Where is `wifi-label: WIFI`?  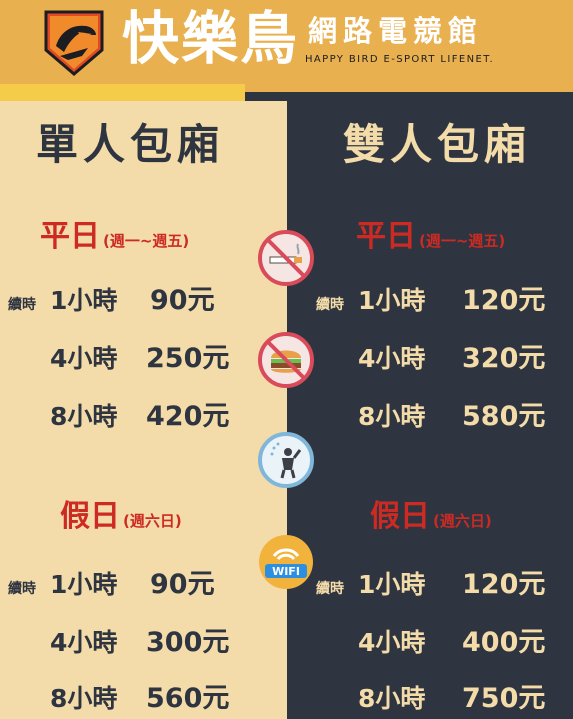
wifi-label: WIFI is located at coordinates (286, 571).